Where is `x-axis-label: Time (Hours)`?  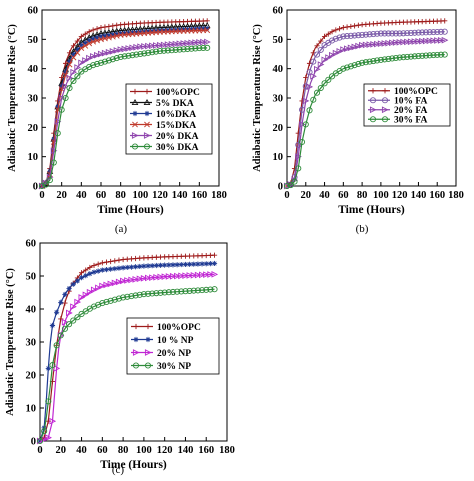 x-axis-label: Time (Hours) is located at coordinates (130, 210).